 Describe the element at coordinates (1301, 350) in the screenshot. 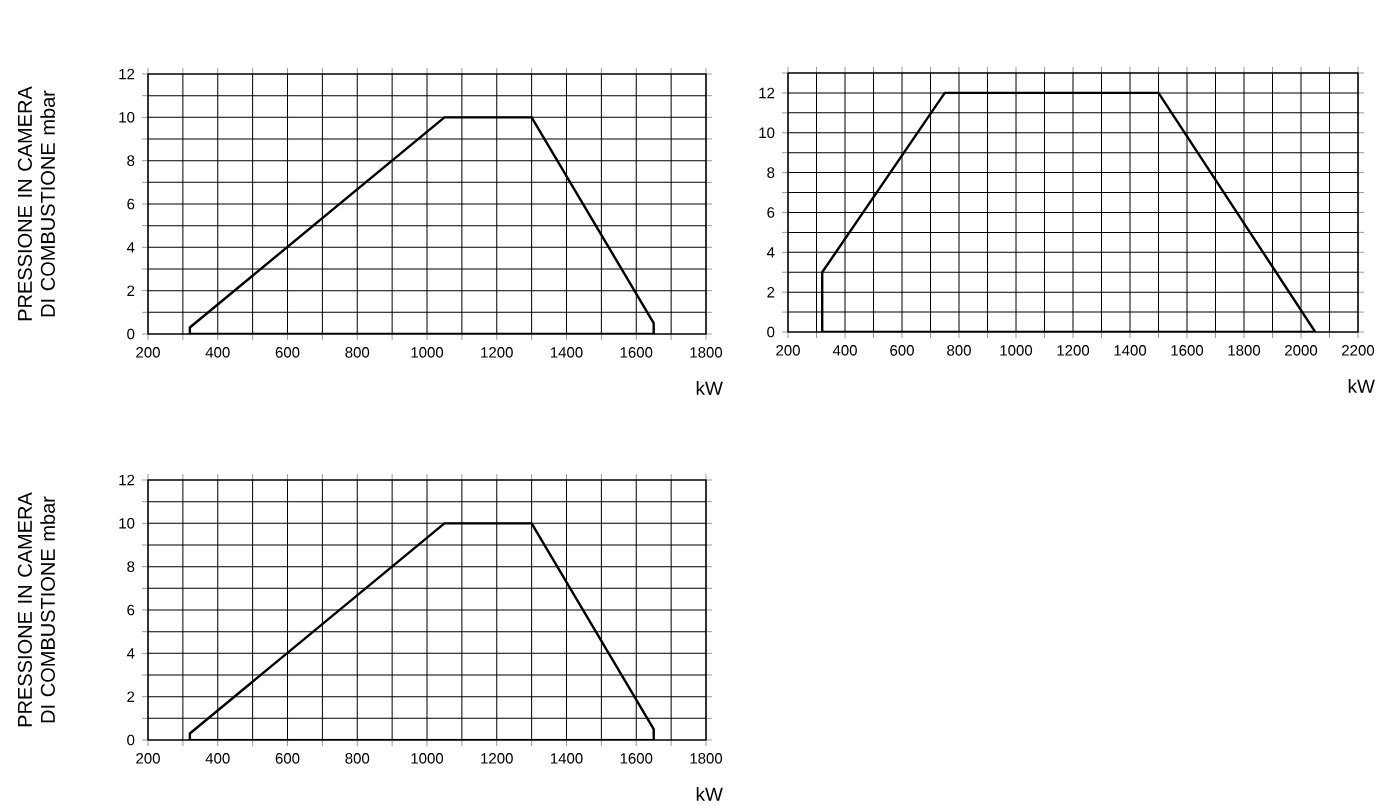

I see `x-tick-label: 2000` at that location.